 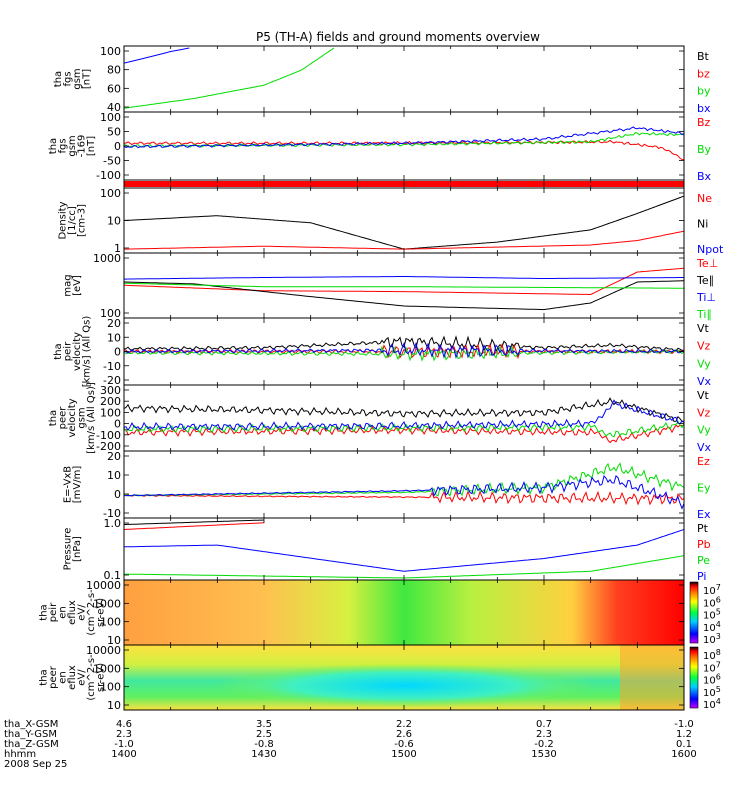 I want to click on series-pb-line, so click(x=194, y=526).